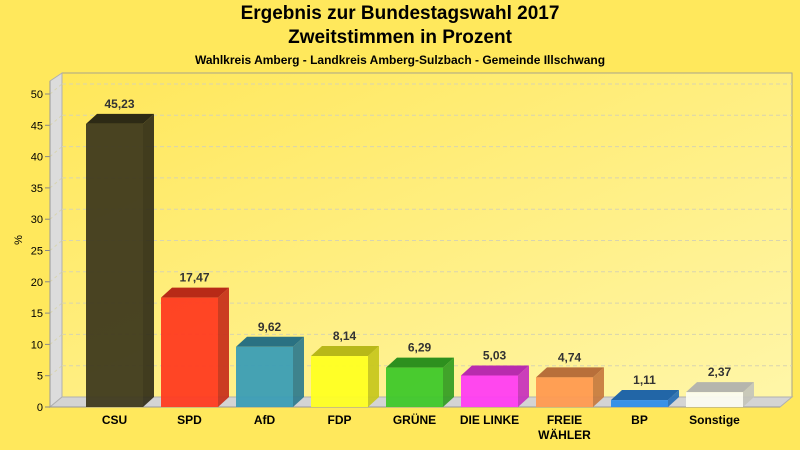 The height and width of the screenshot is (450, 800). I want to click on value-label: 6,29, so click(420, 348).